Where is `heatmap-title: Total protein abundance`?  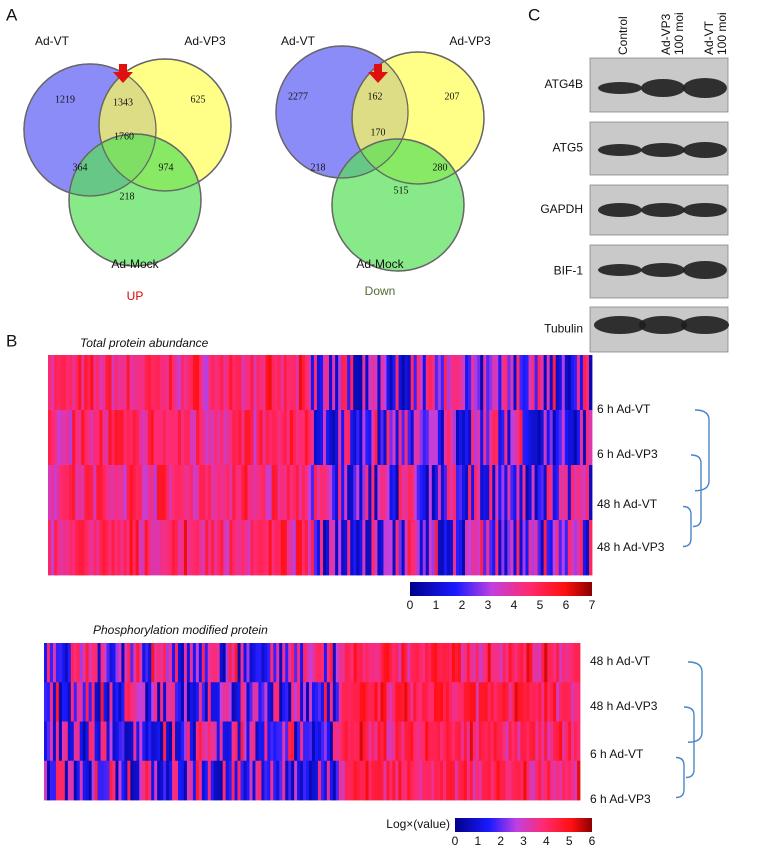 heatmap-title: Total protein abundance is located at coordinates (144, 343).